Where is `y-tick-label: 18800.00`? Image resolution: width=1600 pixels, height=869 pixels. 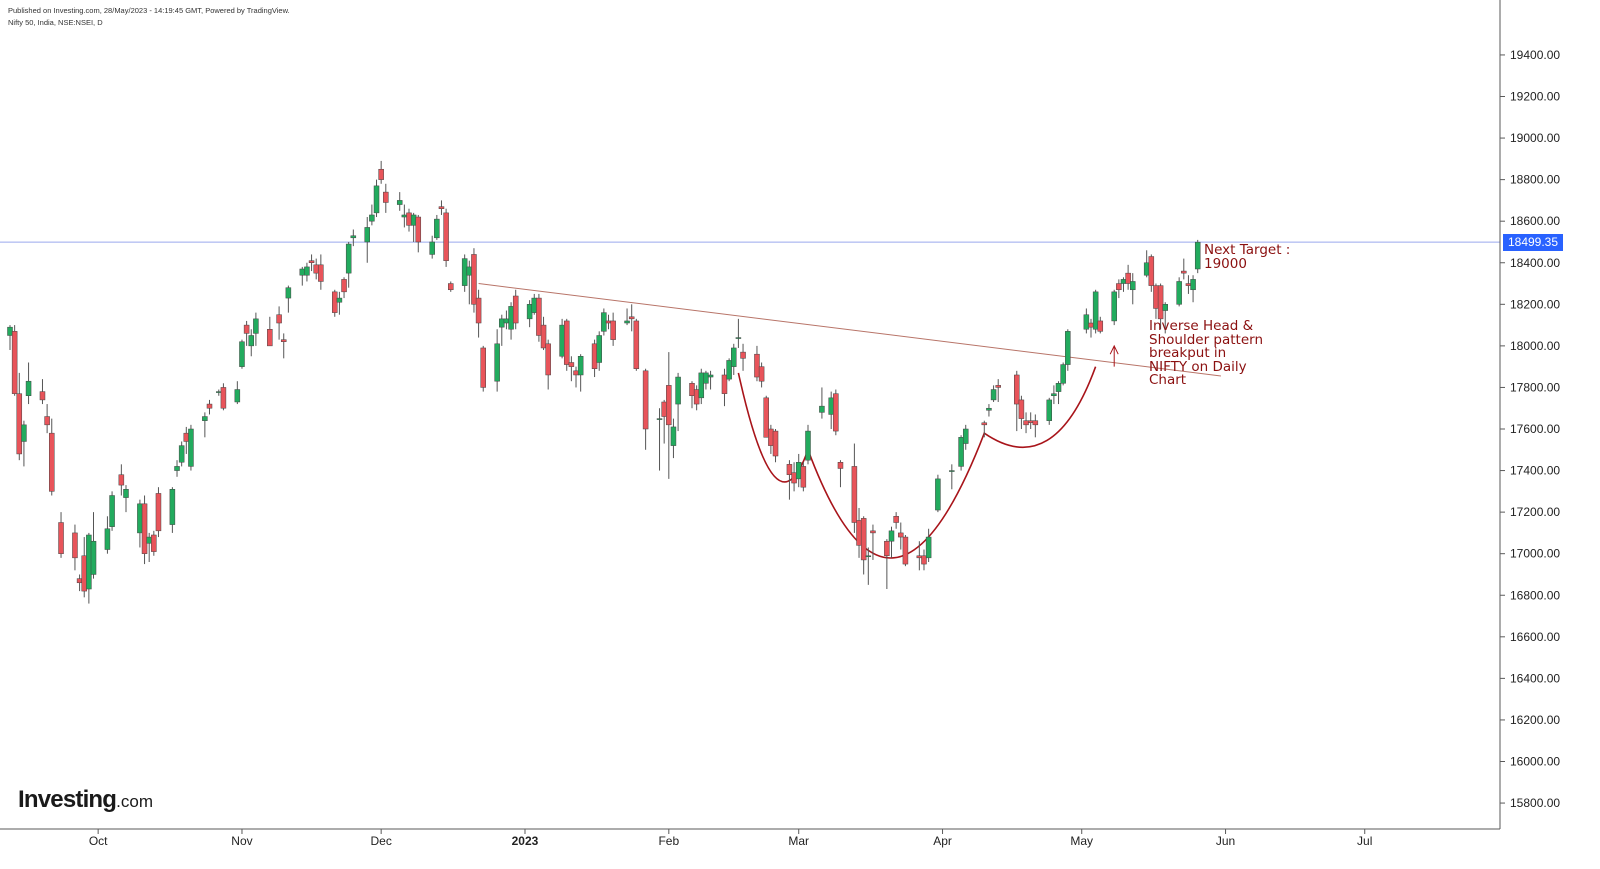
y-tick-label: 18800.00 is located at coordinates (1535, 180).